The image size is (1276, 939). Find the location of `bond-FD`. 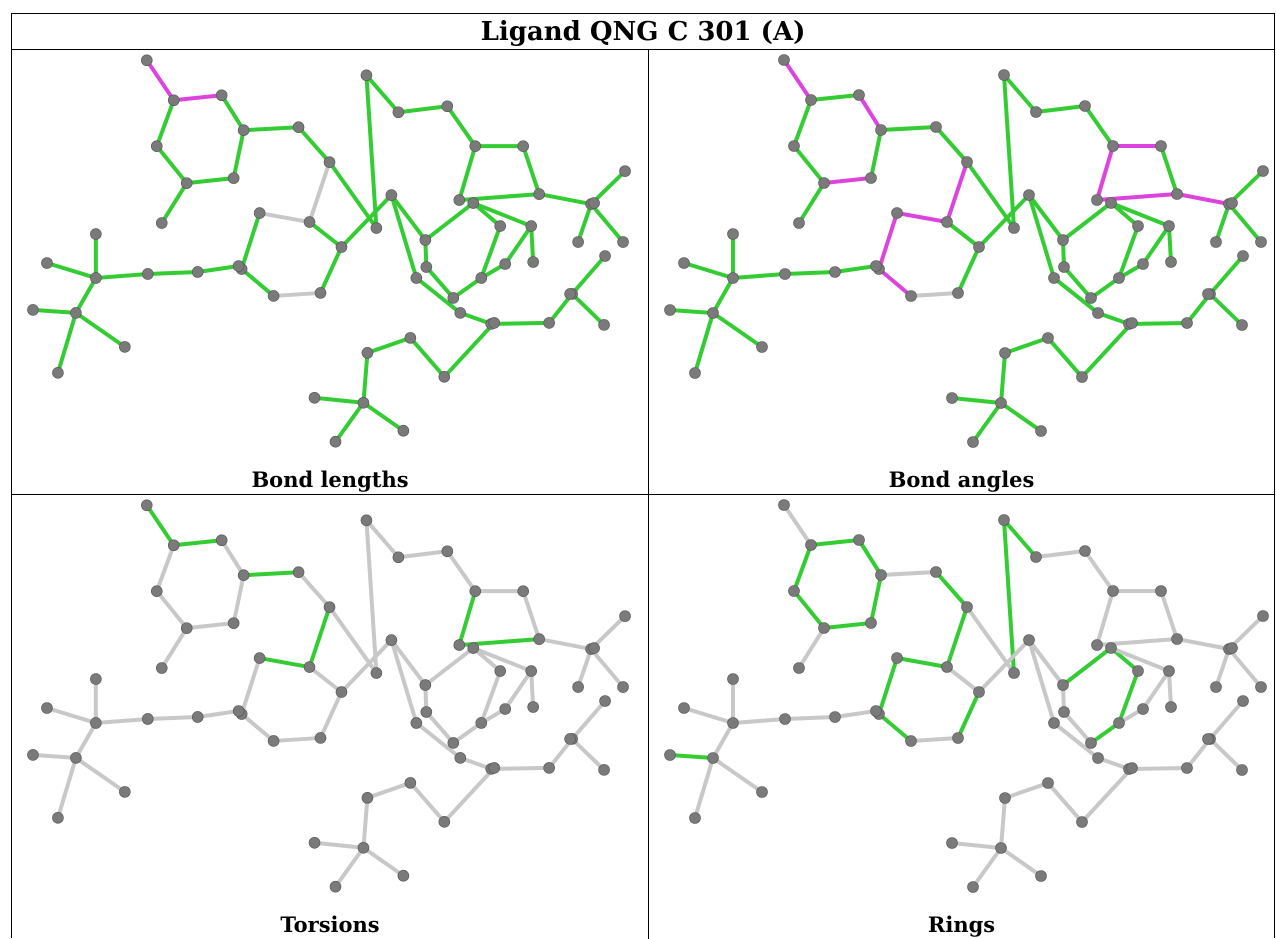

bond-FD is located at coordinates (121, 275).